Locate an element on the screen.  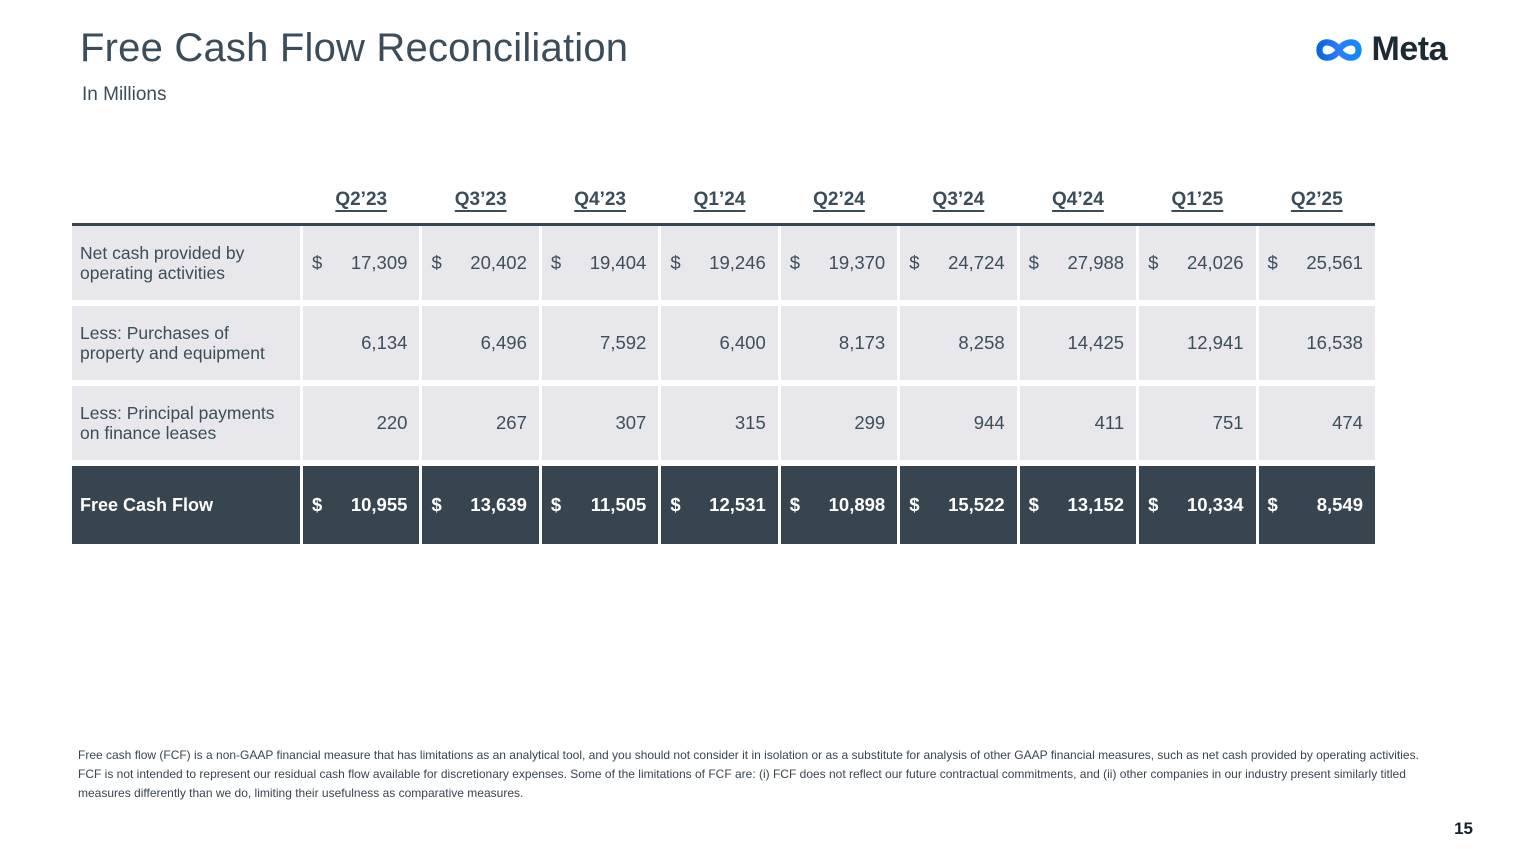
cell-value: 8,549 is located at coordinates (1339, 504).